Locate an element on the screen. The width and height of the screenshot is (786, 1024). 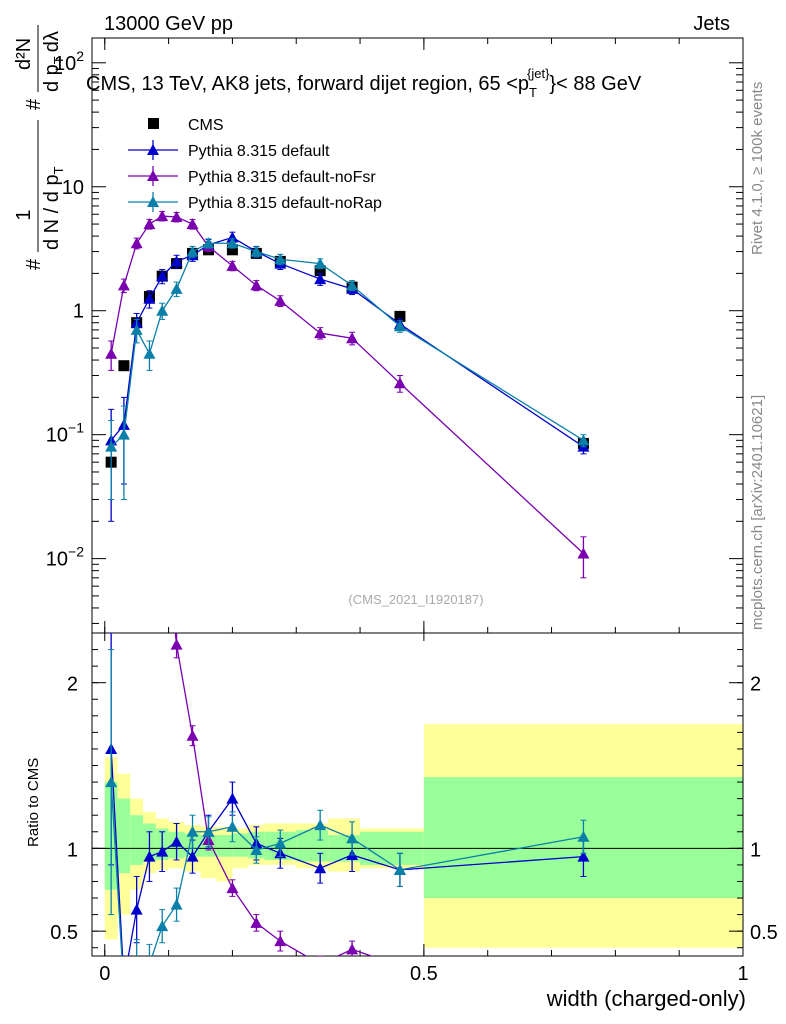
x-axis-label: width (charged-only) is located at coordinates (646, 998).